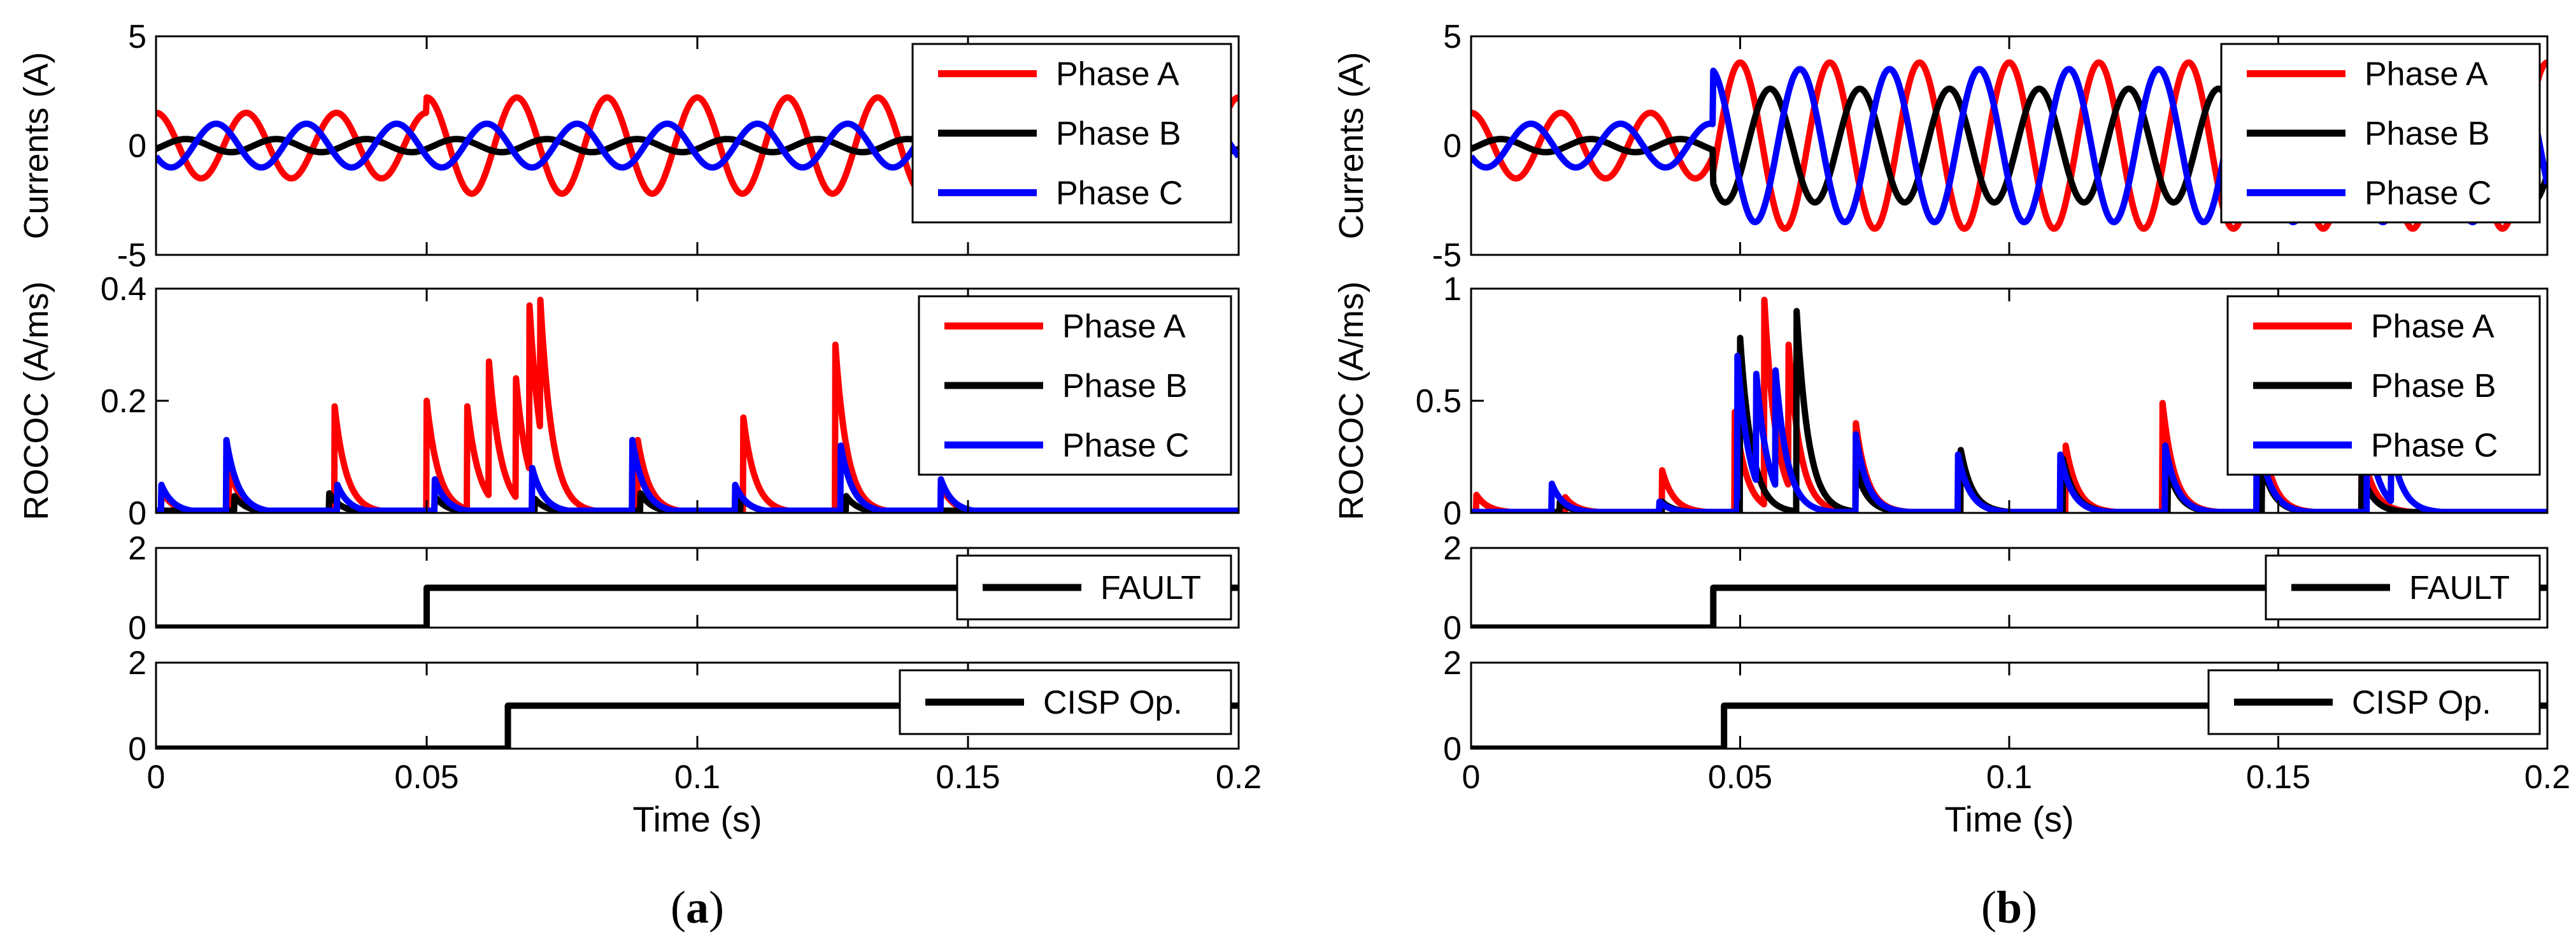 This screenshot has width=2576, height=943. I want to click on subplot-a-2: 0 0.2 0.4 ROCOC (A/ms) Phase A Phase B Phase C, so click(628, 401).